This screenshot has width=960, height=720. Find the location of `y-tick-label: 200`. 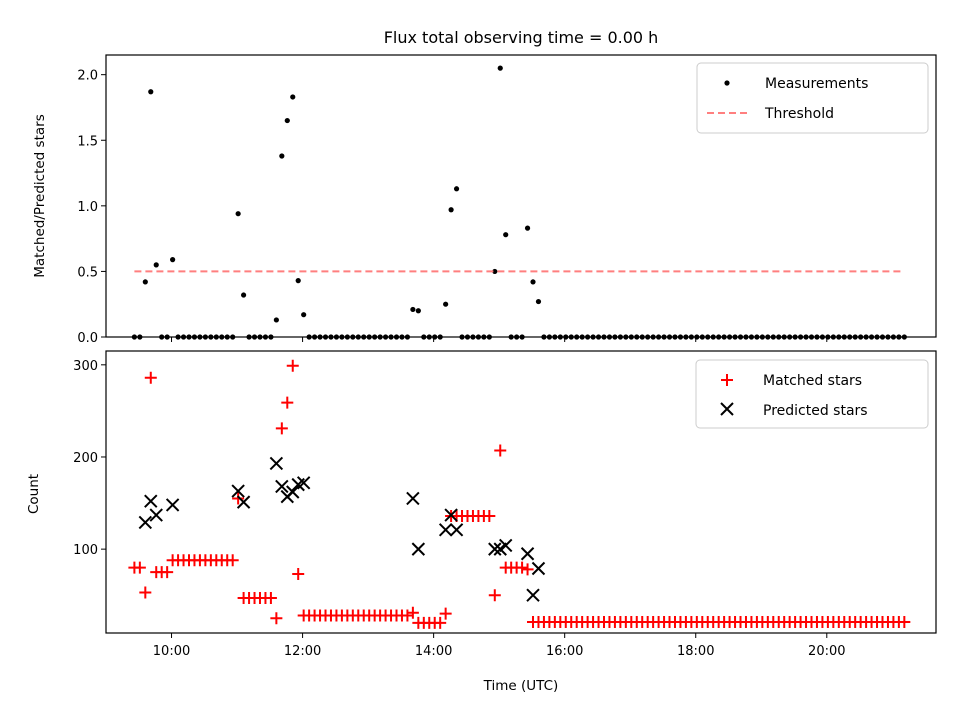

y-tick-label: 200 is located at coordinates (85, 458).